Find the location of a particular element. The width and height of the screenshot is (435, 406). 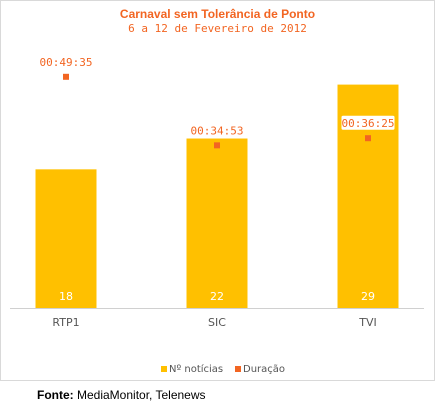

x-tick-label: RTP1 is located at coordinates (65, 322).